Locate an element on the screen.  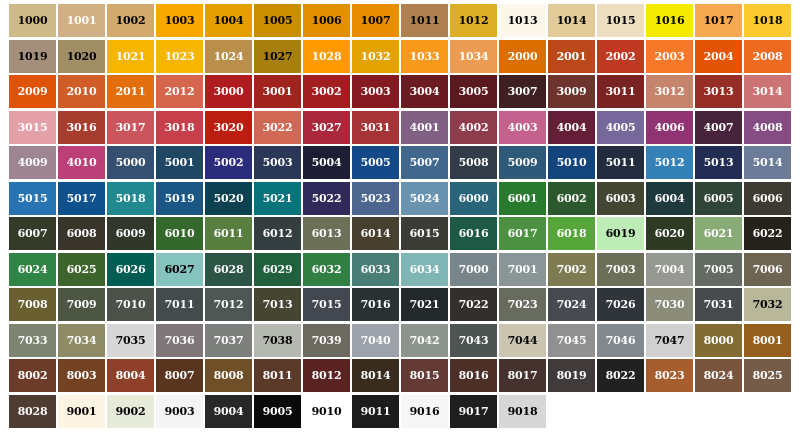
color-swatch-6018: 6018 is located at coordinates (571, 233).